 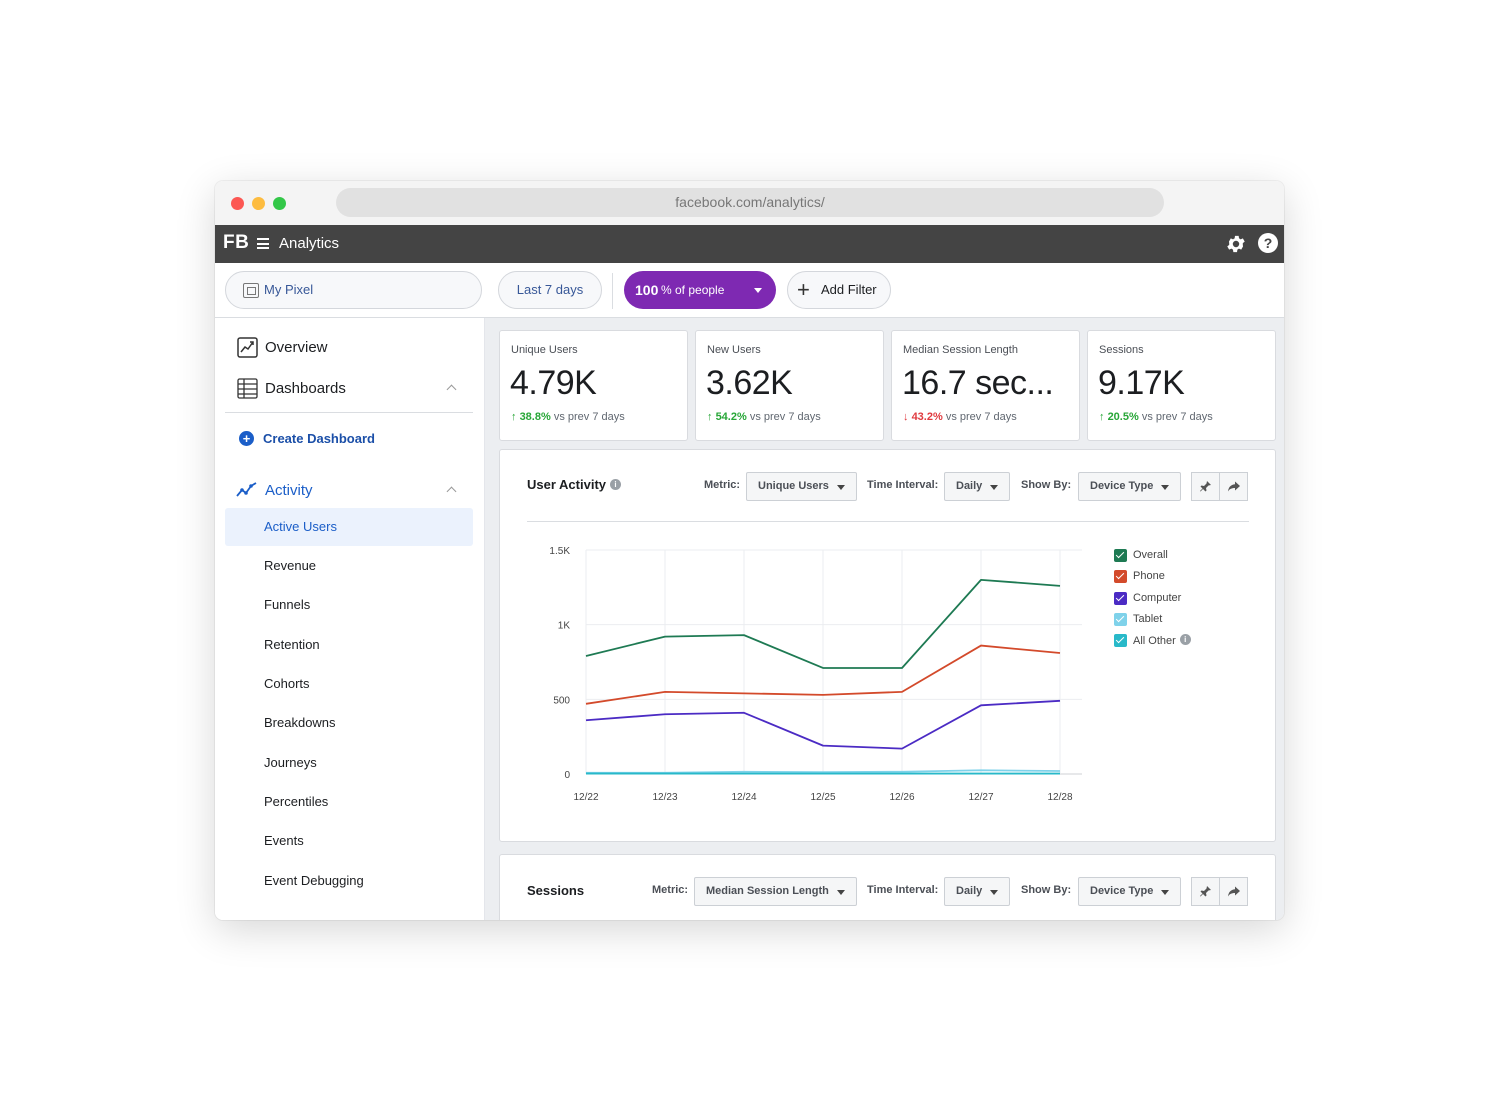 I want to click on kpi-delta: ↑ 38.8% vs prev 7 days, so click(x=568, y=417).